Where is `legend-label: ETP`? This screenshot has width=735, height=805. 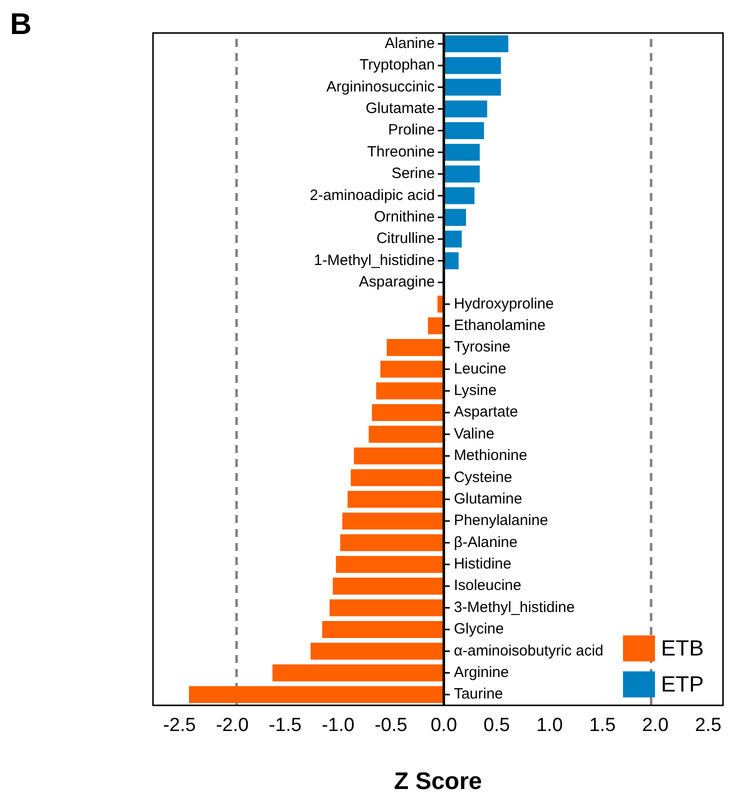 legend-label: ETP is located at coordinates (682, 683).